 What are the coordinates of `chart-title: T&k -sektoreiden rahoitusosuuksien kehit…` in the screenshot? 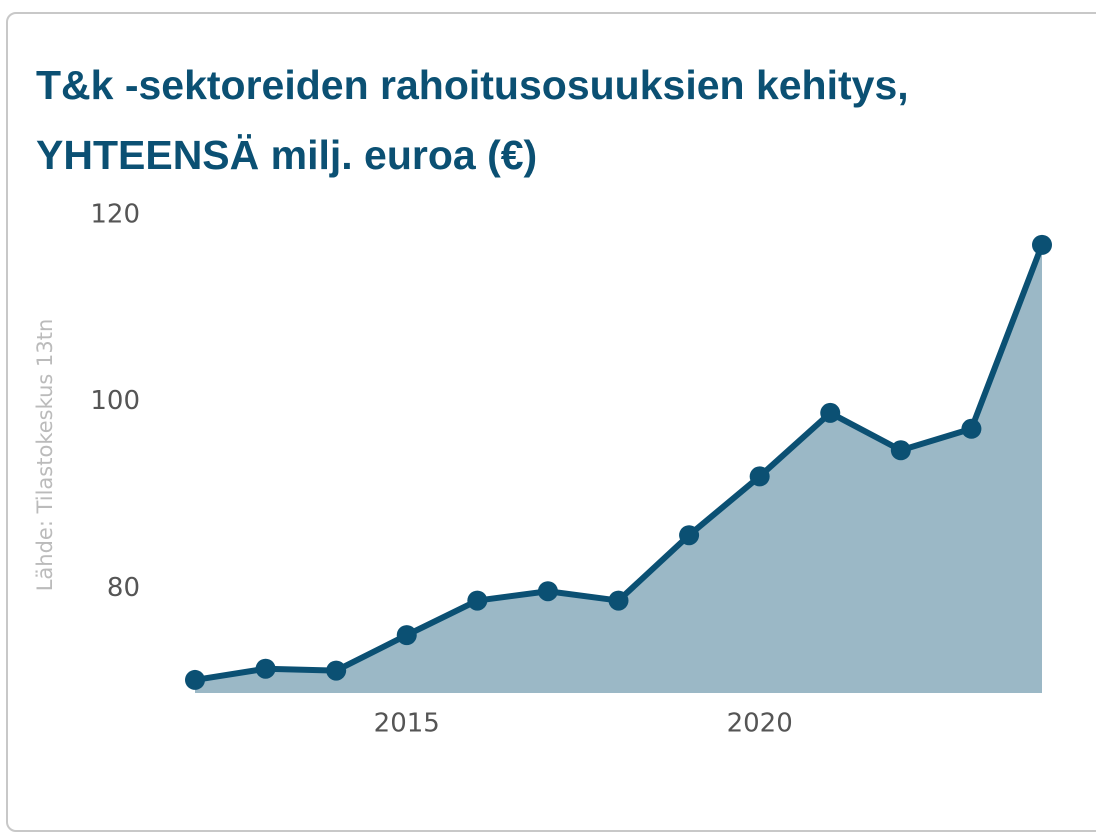 It's located at (472, 120).